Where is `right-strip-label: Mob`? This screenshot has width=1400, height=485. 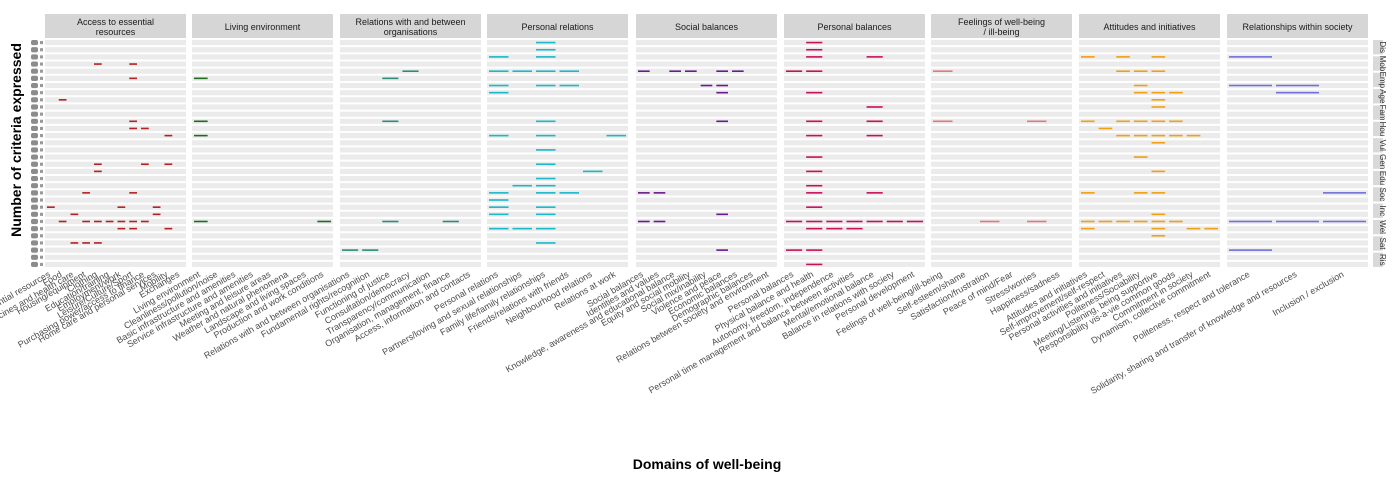
right-strip-label: Mob is located at coordinates (1382, 64).